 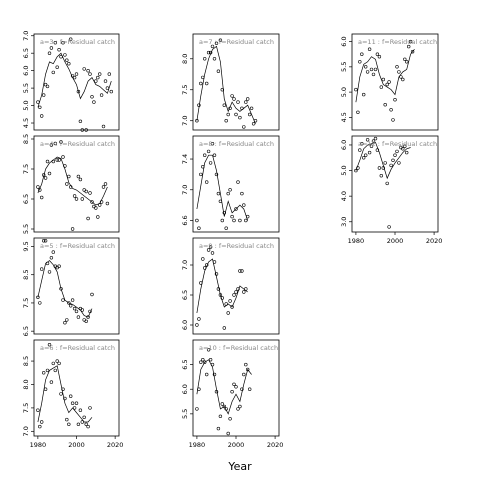 I want to click on y-tick-label: 7.5, so click(x=26, y=169).